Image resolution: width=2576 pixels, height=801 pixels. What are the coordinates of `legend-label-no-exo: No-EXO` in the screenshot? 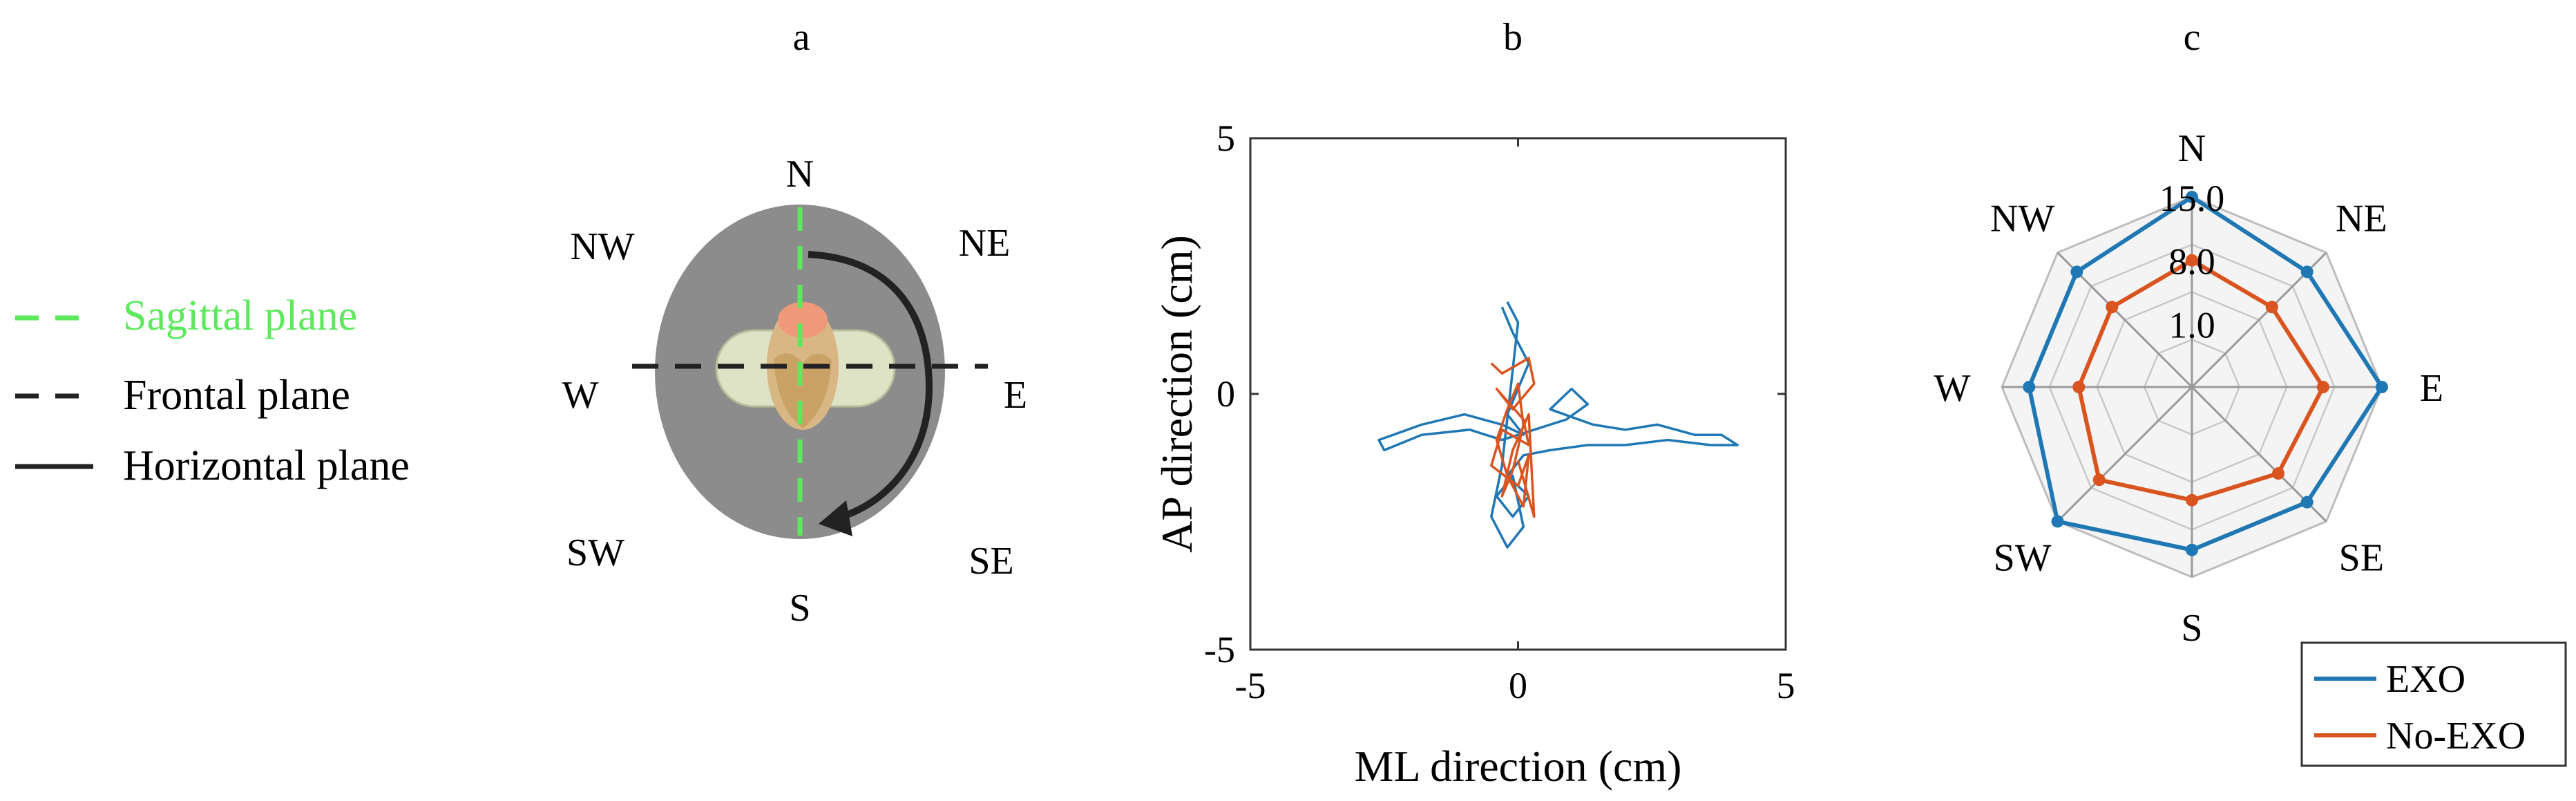 It's located at (2456, 736).